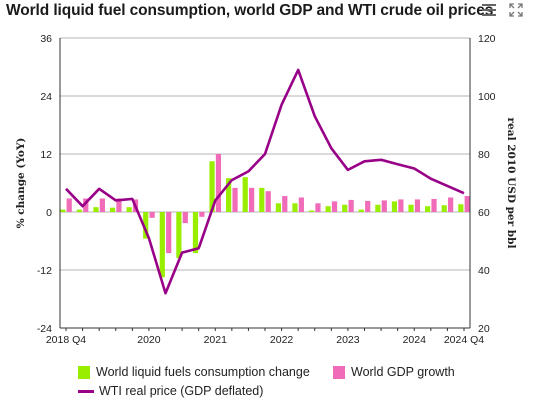 Image resolution: width=533 pixels, height=401 pixels. Describe the element at coordinates (181, 391) in the screenshot. I see `legend-label-wti: WTI real price (GDP deflated)` at that location.